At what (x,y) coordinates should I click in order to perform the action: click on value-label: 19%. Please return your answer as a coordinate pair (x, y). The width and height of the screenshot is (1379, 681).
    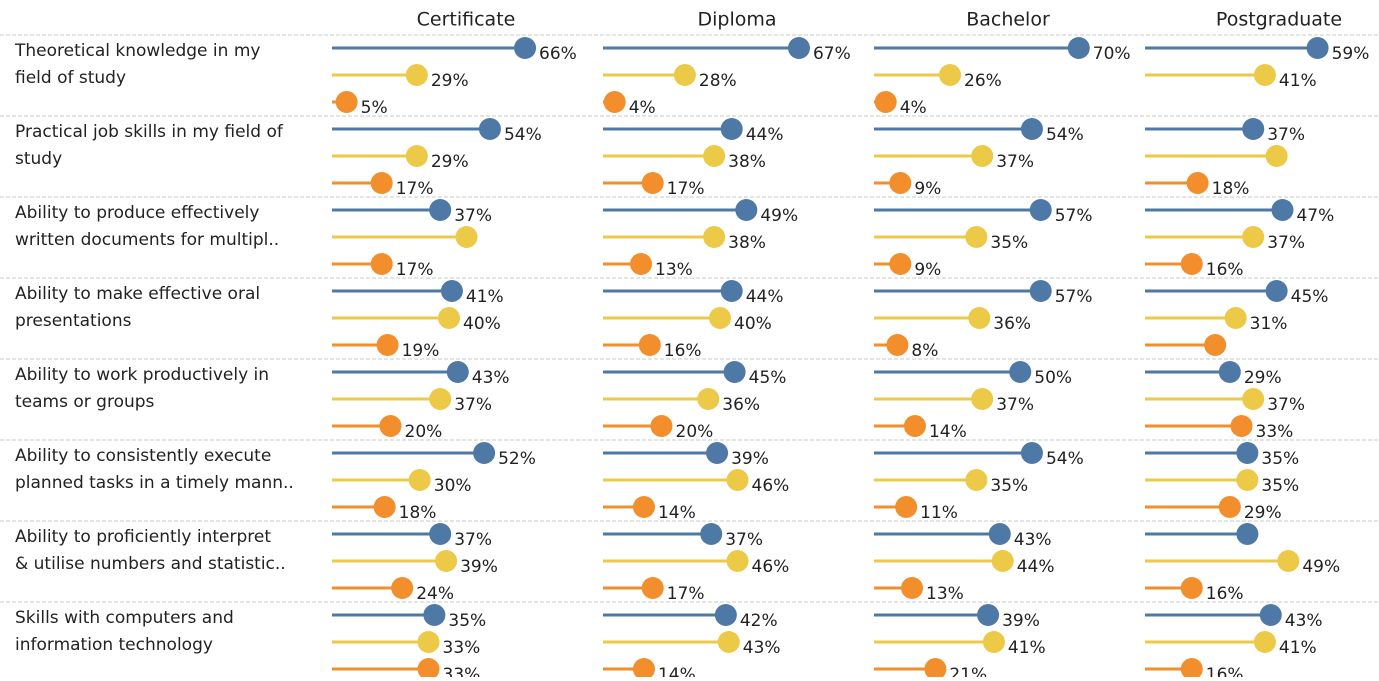
    Looking at the image, I should click on (421, 351).